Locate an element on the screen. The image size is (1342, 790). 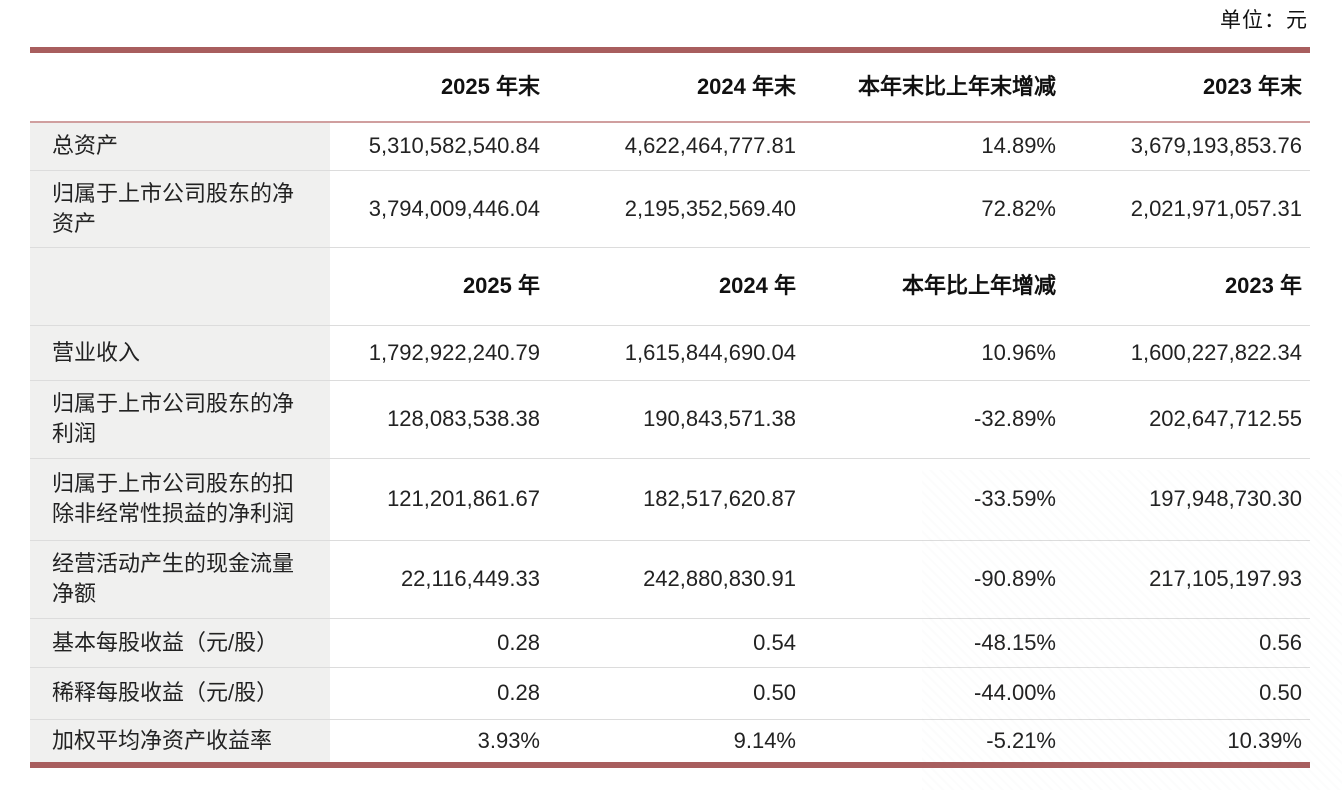
cell-value: 2,195,352,569.40 is located at coordinates (682, 208).